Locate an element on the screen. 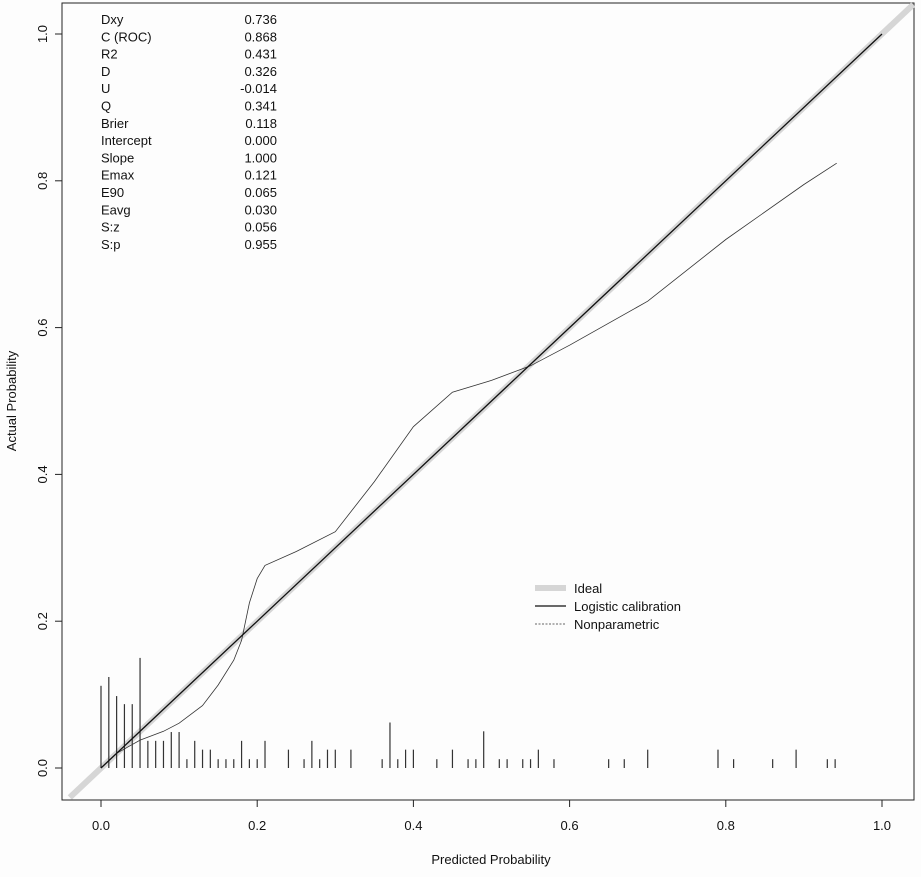 The height and width of the screenshot is (877, 921). stat-label: S:z is located at coordinates (110, 227).